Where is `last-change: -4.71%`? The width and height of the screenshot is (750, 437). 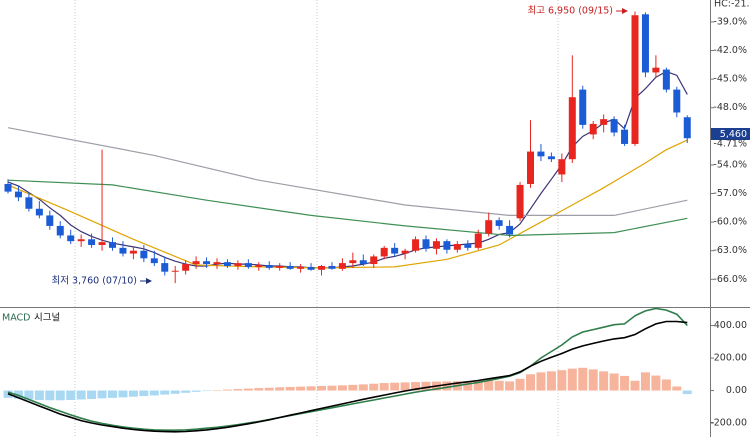
last-change: -4.71% is located at coordinates (730, 144).